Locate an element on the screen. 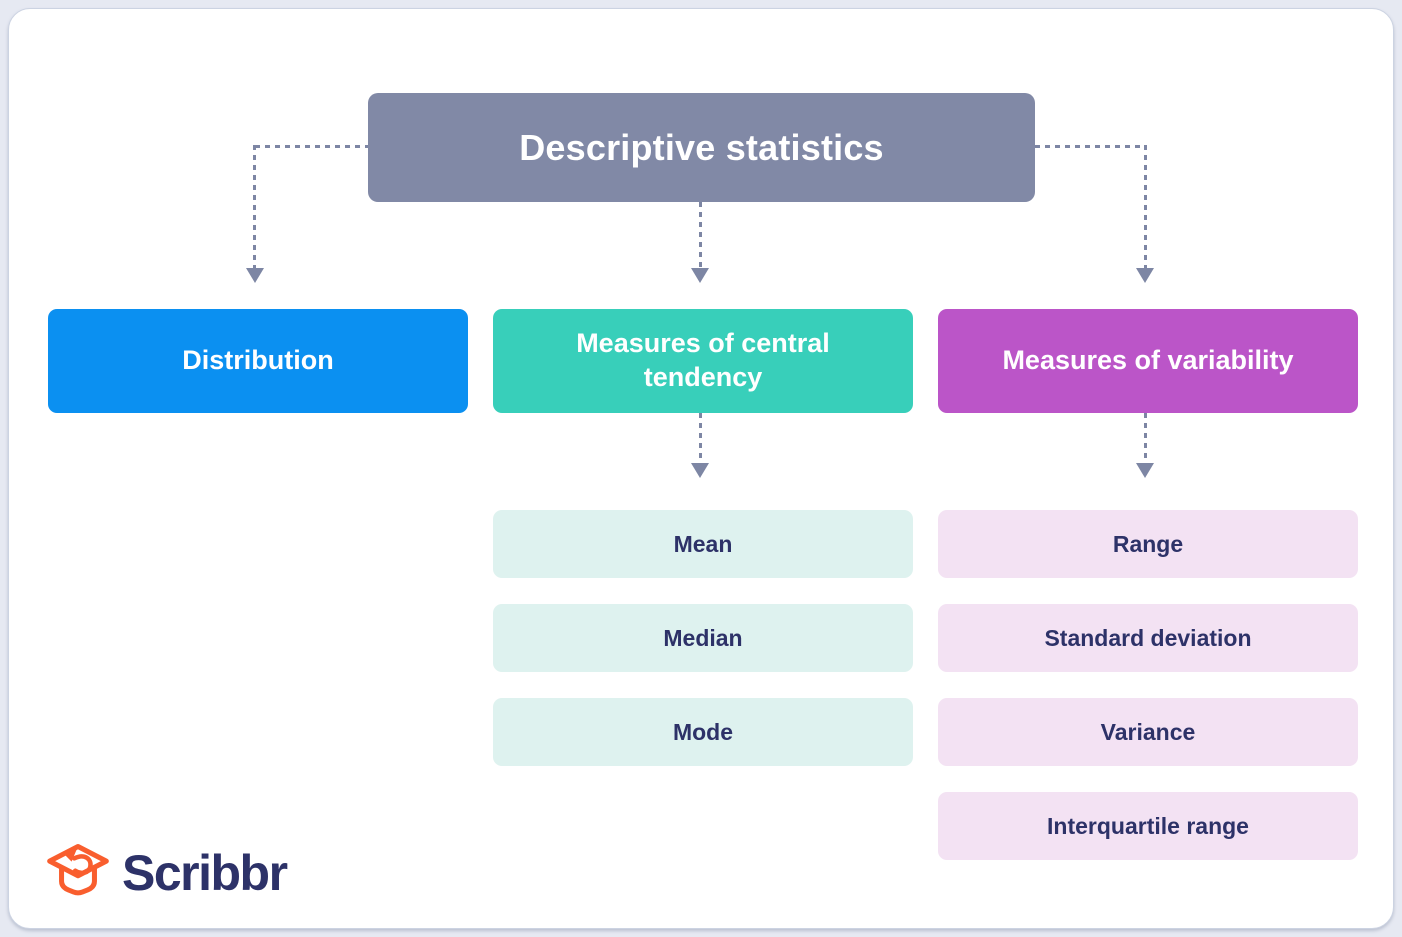 This screenshot has width=1402, height=937. branch-node-central-tendency: Measures of central tendency is located at coordinates (703, 361).